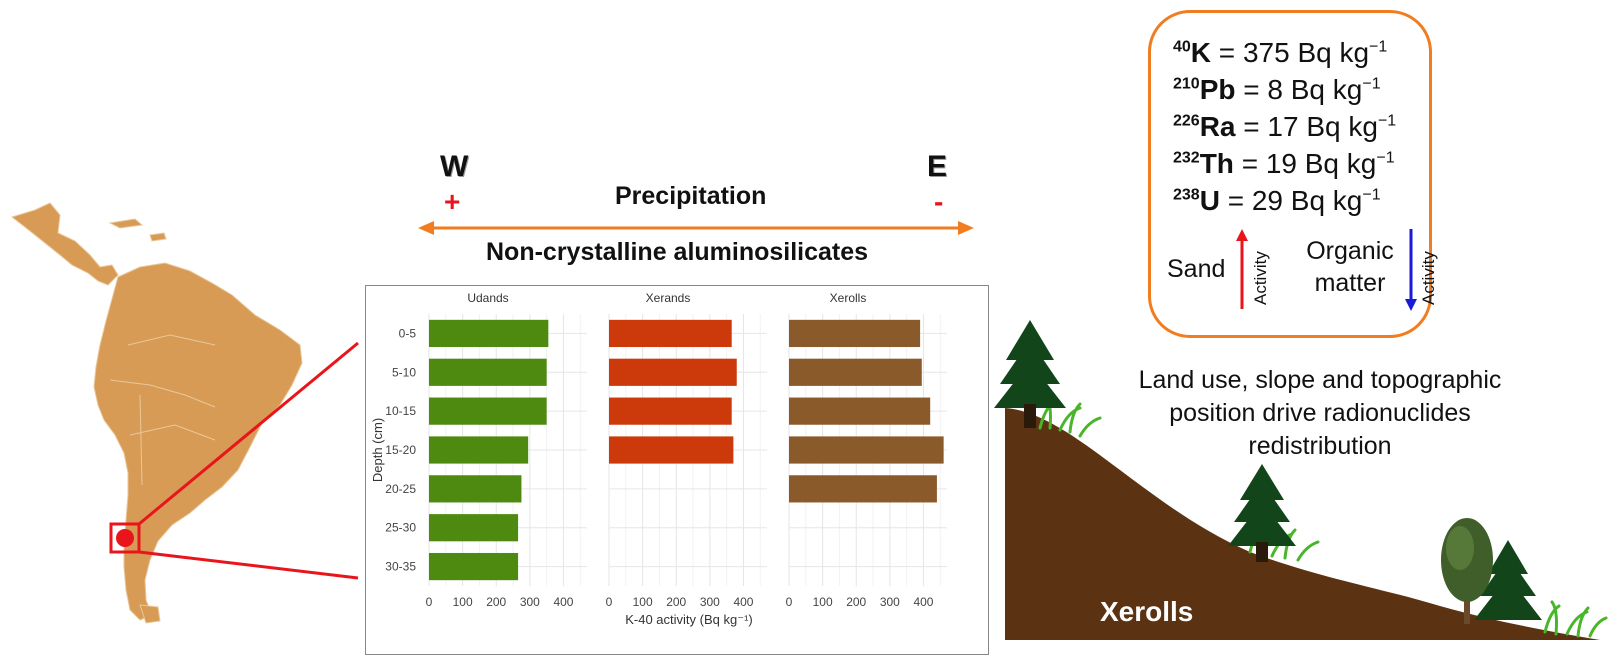  Describe the element at coordinates (377, 450) in the screenshot. I see `y-axis-label: Depth (cm)` at that location.